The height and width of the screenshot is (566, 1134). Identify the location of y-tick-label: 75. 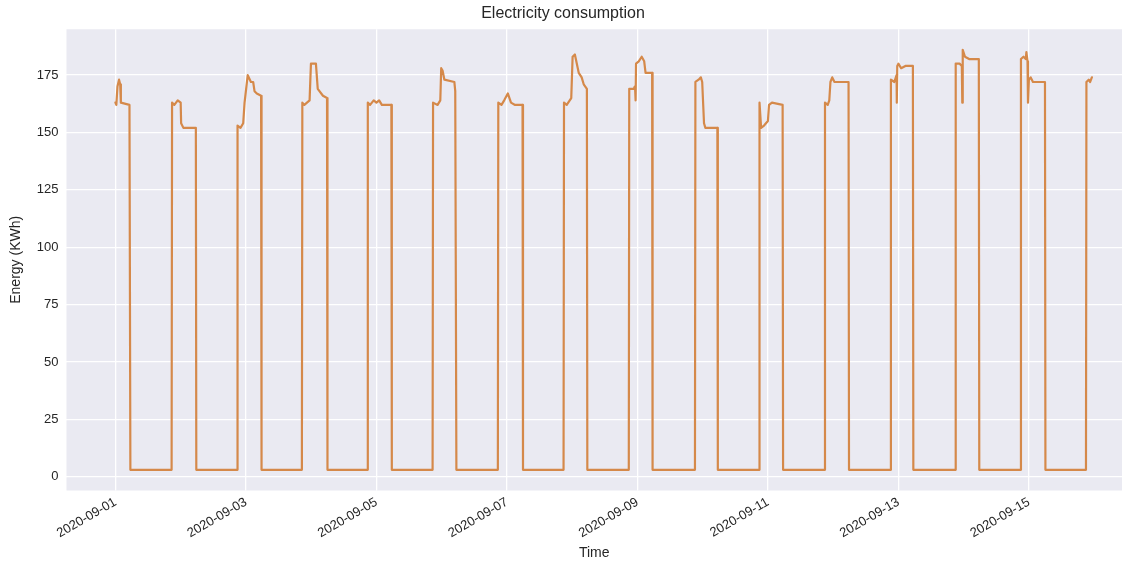
(51, 304).